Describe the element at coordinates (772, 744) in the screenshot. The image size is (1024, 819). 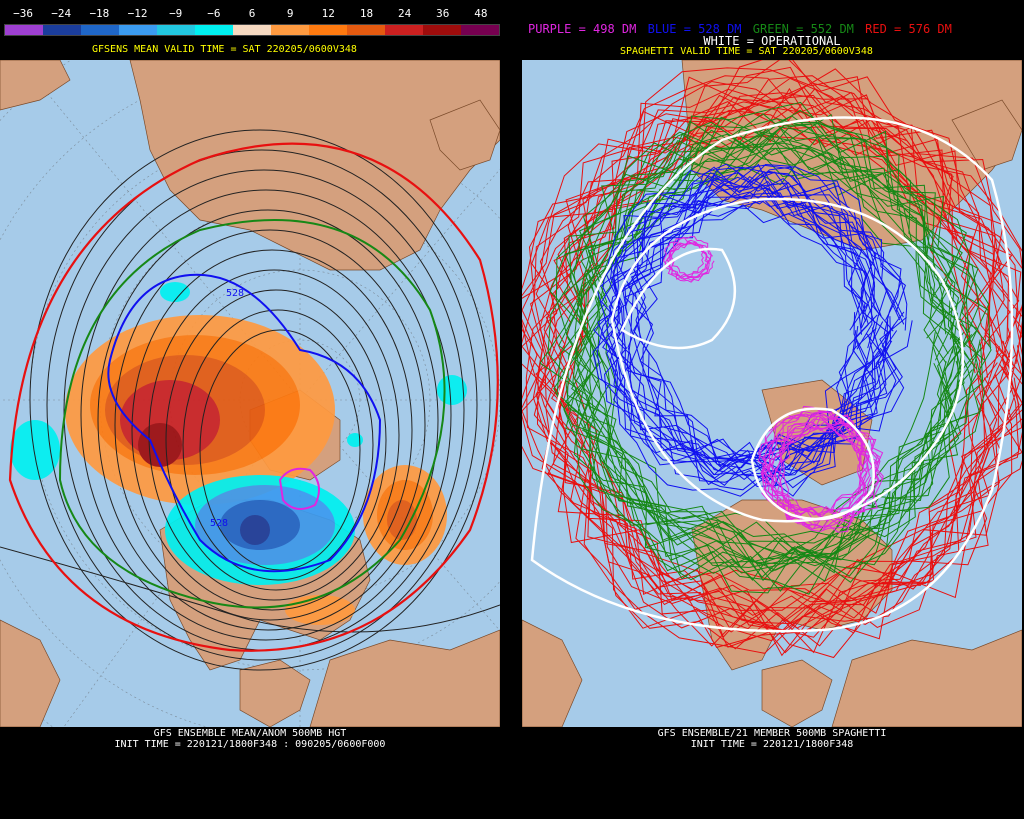
I see `spaghetti-footer-line2: INIT TIME = 220121/1800F348` at that location.